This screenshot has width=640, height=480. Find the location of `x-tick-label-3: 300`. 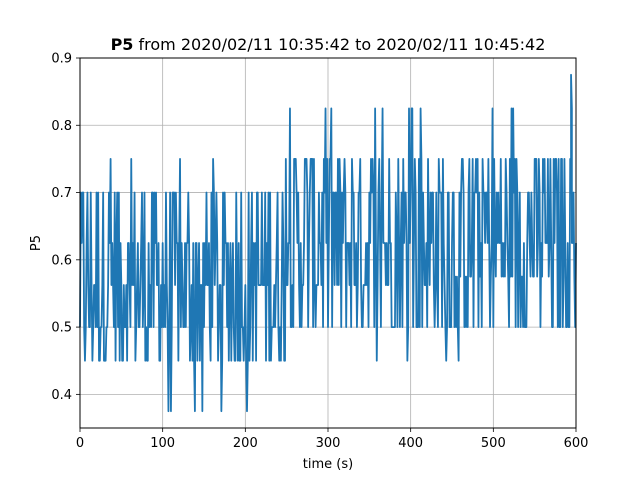

x-tick-label-3: 300 is located at coordinates (328, 443).